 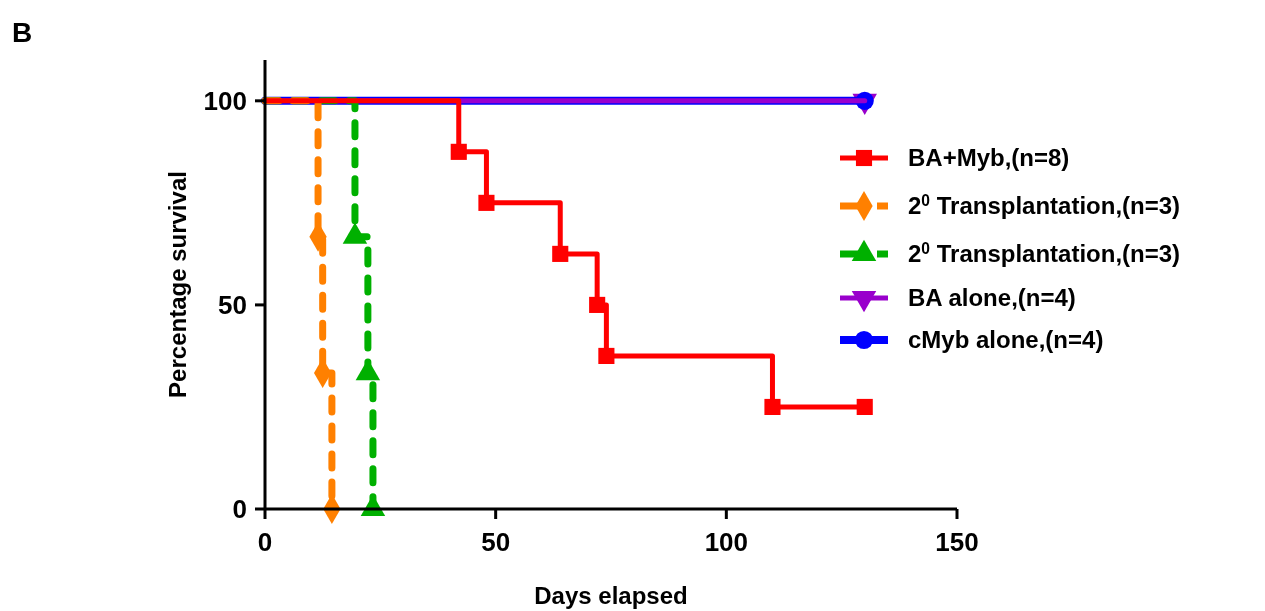 I want to click on y-axis-title: Percentage survival, so click(x=177, y=284).